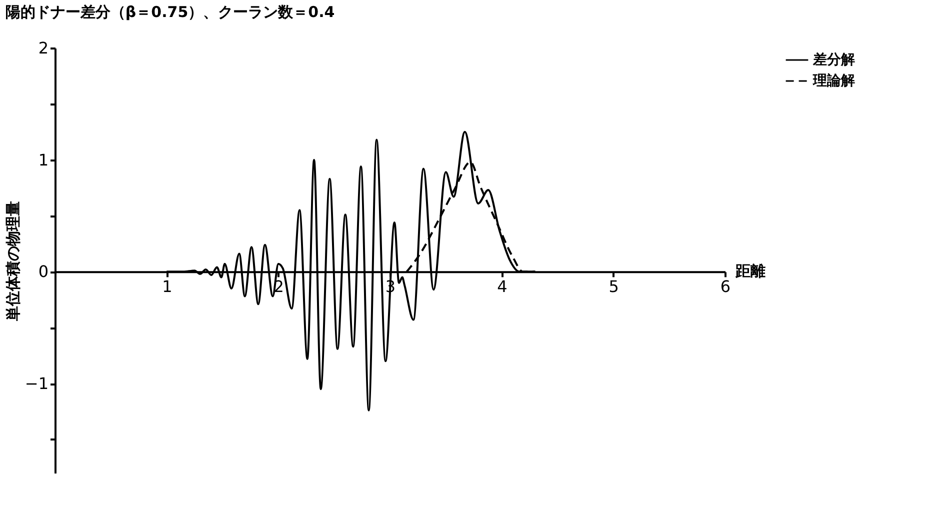 Image resolution: width=938 pixels, height=508 pixels. I want to click on y-tick-label: 0, so click(43, 272).